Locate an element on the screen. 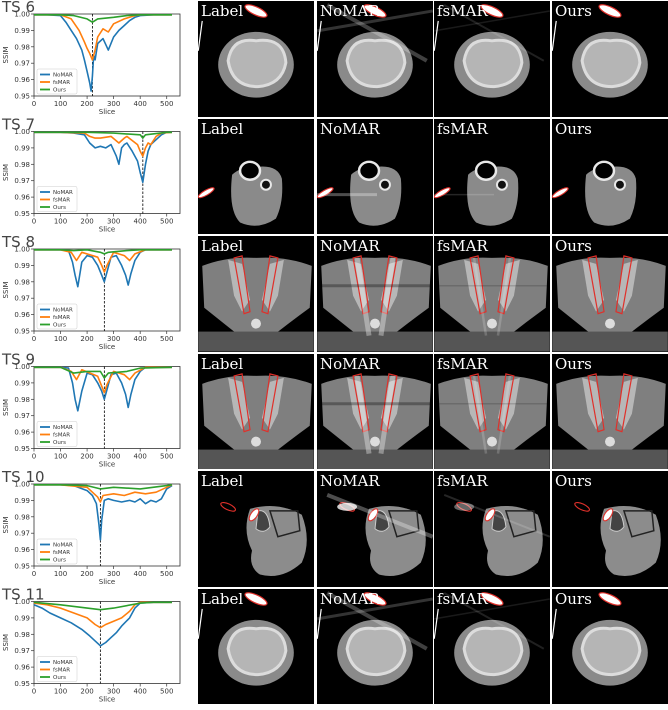 The height and width of the screenshot is (710, 668). chart-title: TS 10 is located at coordinates (23, 477).